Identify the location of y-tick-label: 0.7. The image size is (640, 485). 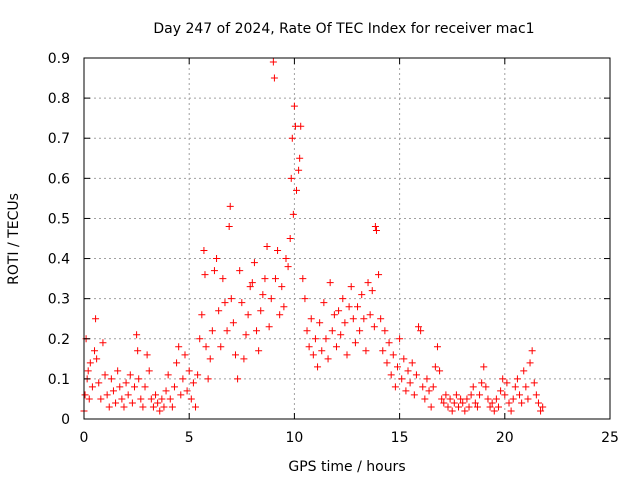
(59, 139).